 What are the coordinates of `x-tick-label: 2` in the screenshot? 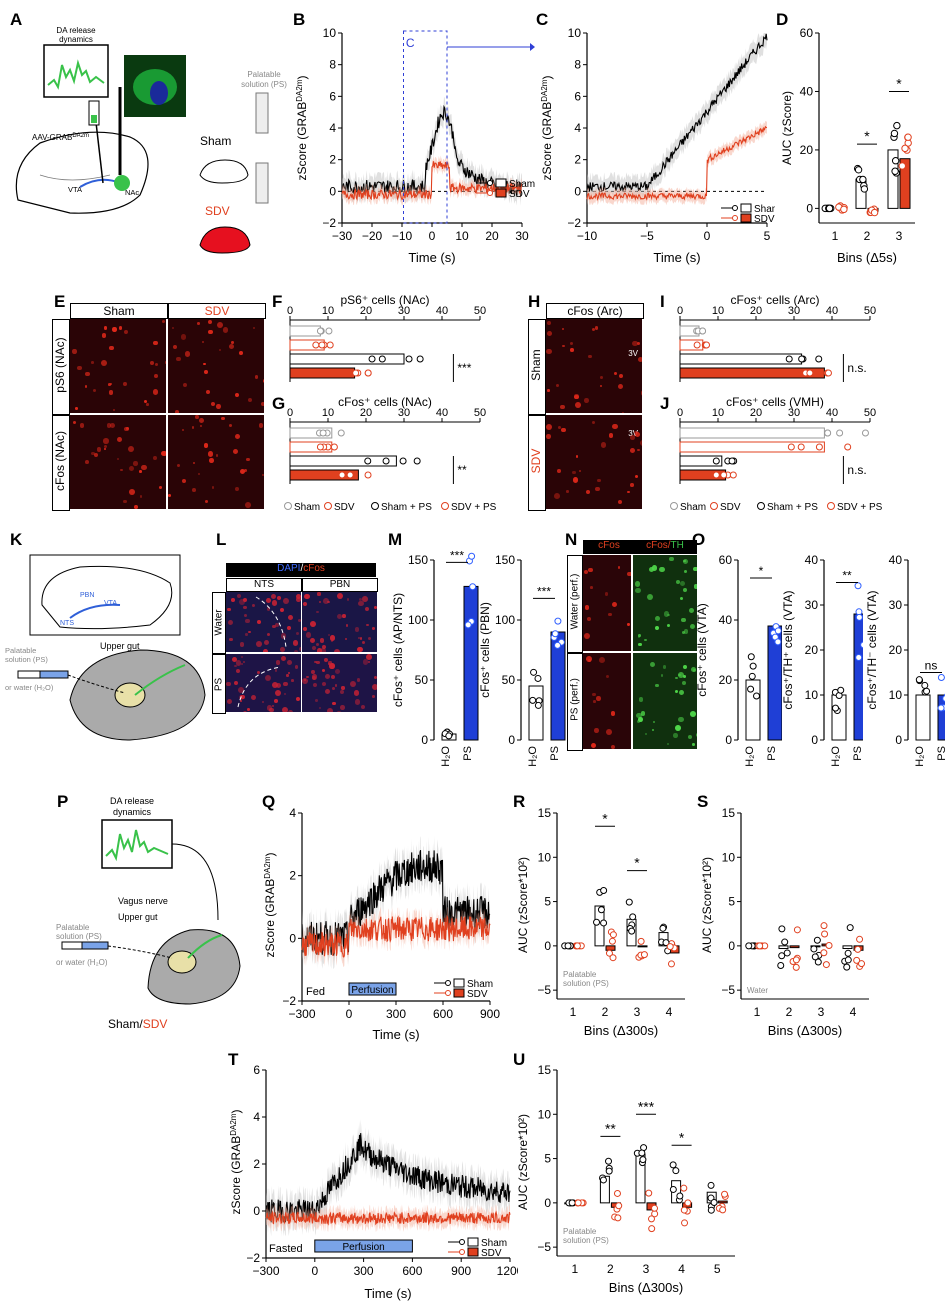 It's located at (610, 1269).